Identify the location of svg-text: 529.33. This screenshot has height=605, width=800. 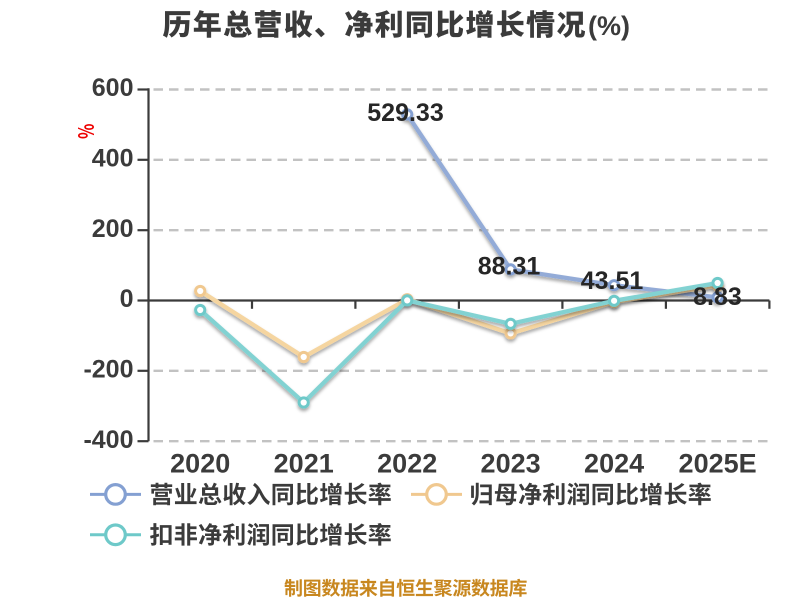
(405, 113).